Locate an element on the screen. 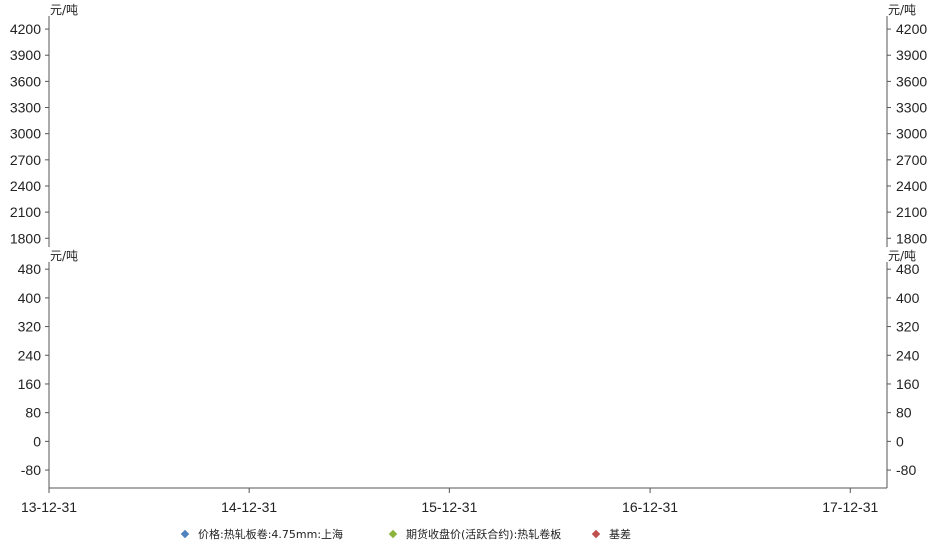  y-tick-label-left: 3600 is located at coordinates (25, 81).